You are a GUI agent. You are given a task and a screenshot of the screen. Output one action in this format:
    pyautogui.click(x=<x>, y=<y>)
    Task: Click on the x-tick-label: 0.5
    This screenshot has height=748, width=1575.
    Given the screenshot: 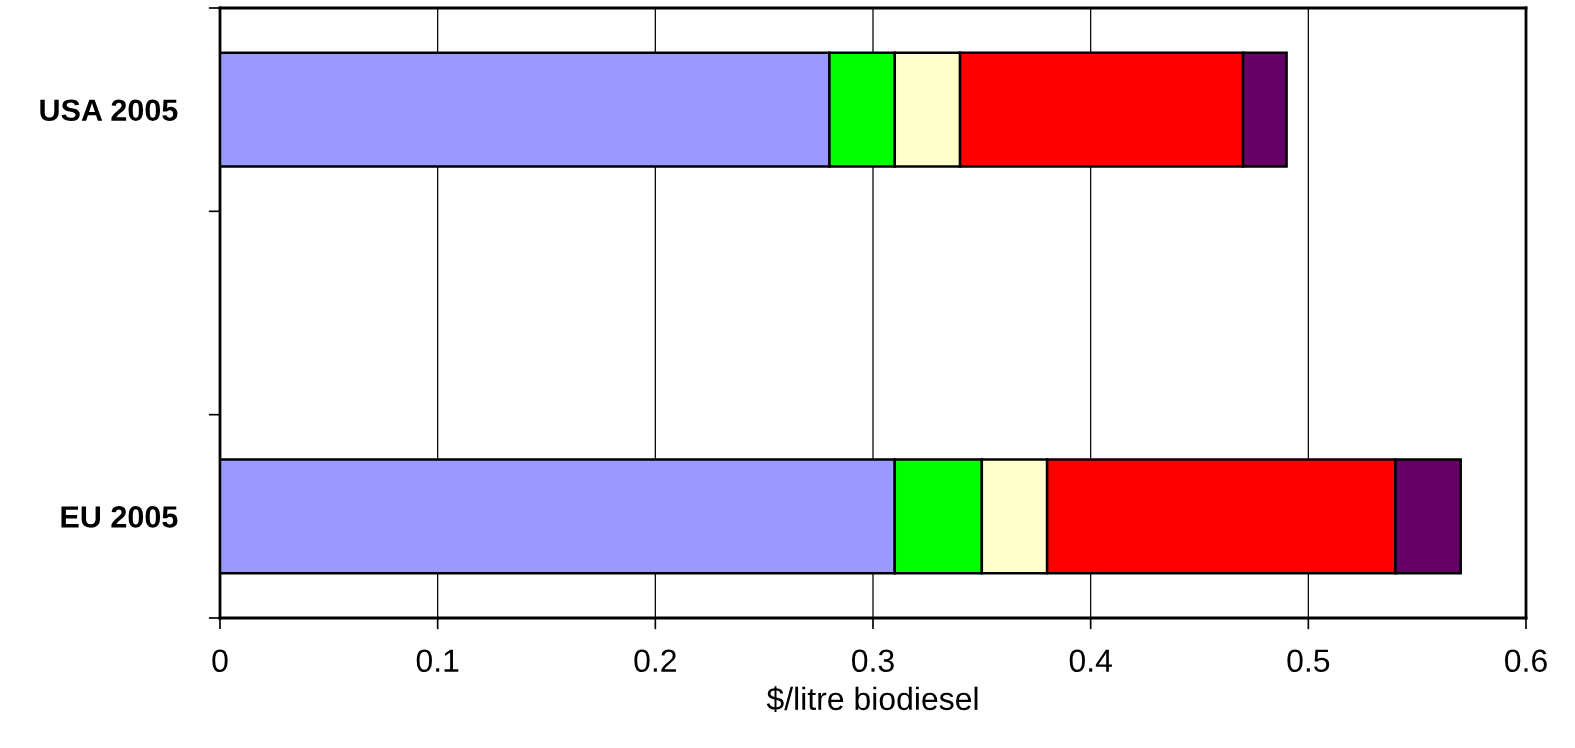 What is the action you would take?
    pyautogui.click(x=1308, y=661)
    